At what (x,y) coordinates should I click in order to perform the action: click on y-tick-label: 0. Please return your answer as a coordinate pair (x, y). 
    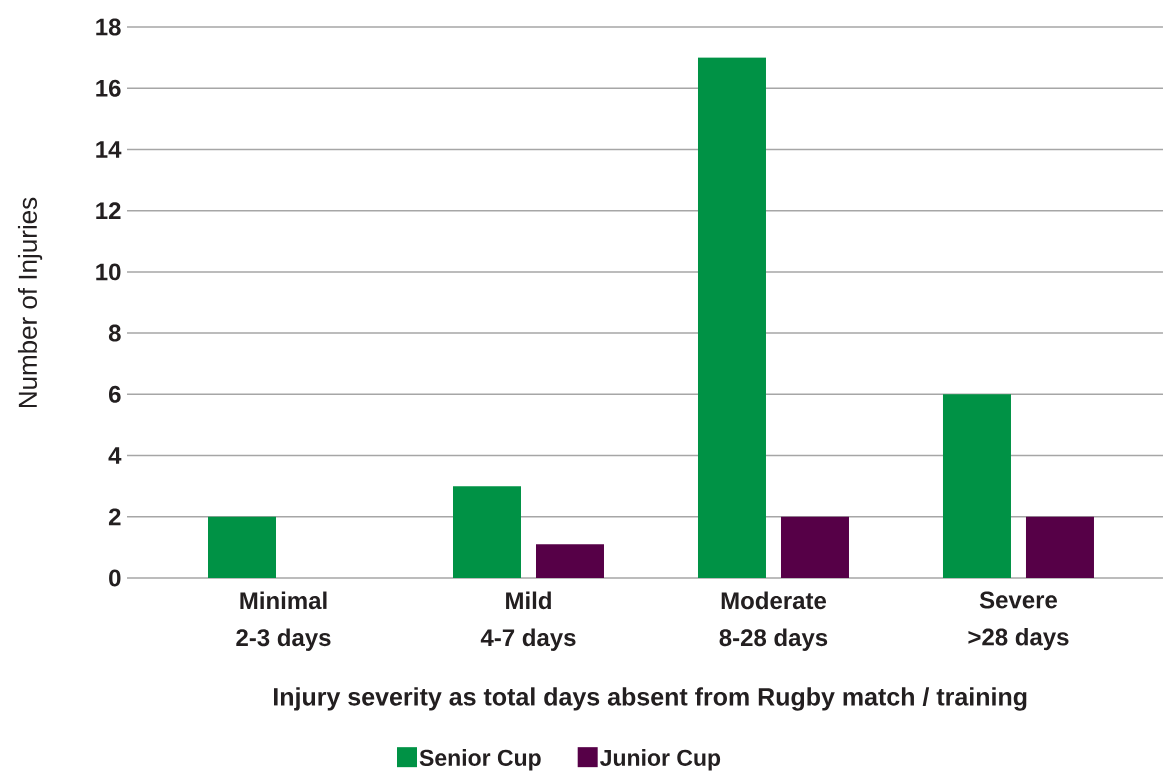
    Looking at the image, I should click on (115, 578).